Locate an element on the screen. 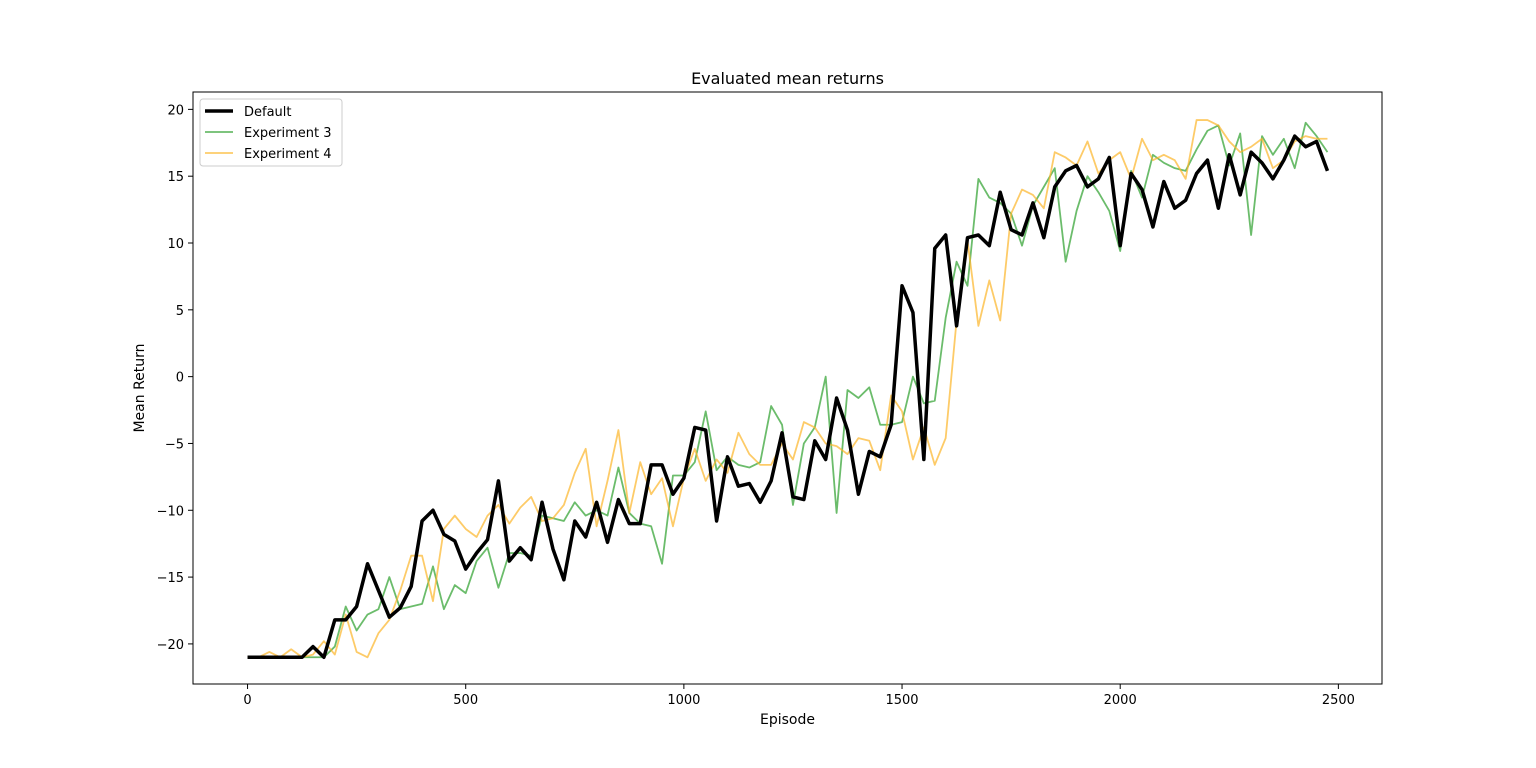 This screenshot has height=768, width=1536. x-tick-label: 500 is located at coordinates (465, 700).